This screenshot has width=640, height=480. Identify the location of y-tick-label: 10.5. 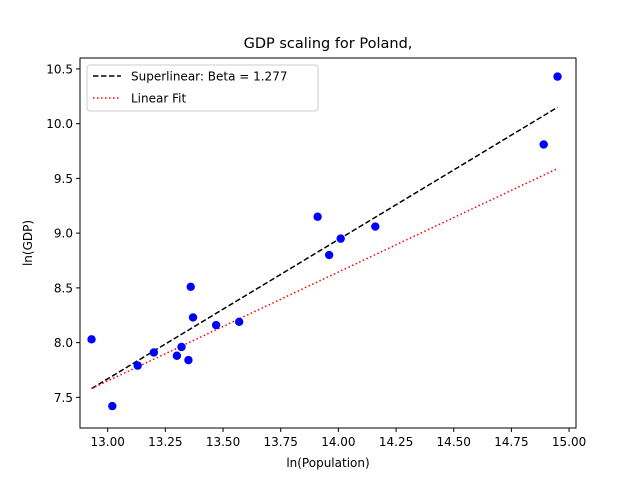
(59, 69).